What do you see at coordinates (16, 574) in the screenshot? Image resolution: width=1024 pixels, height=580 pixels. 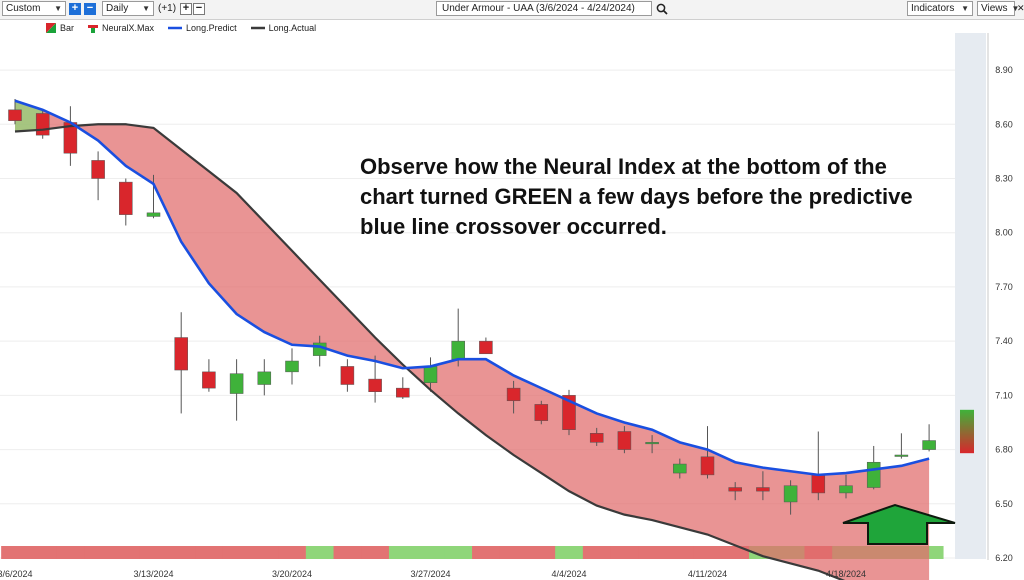 I see `x-tick-label: 3/6/2024` at bounding box center [16, 574].